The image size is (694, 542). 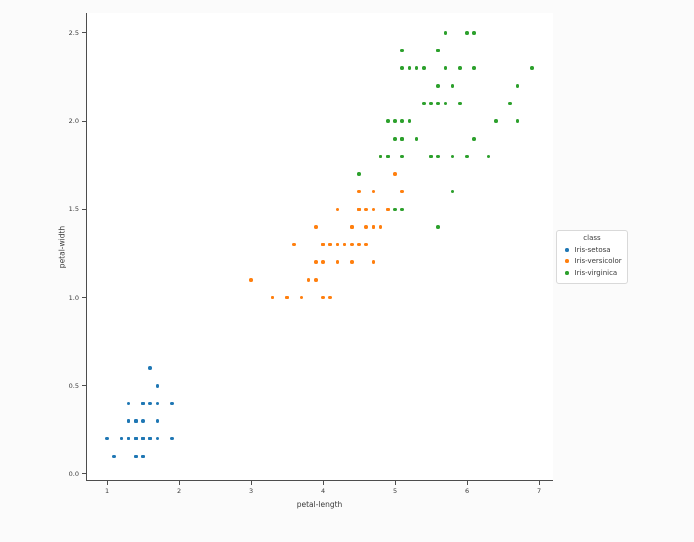 I want to click on y-axis-label: petal-width, so click(x=62, y=247).